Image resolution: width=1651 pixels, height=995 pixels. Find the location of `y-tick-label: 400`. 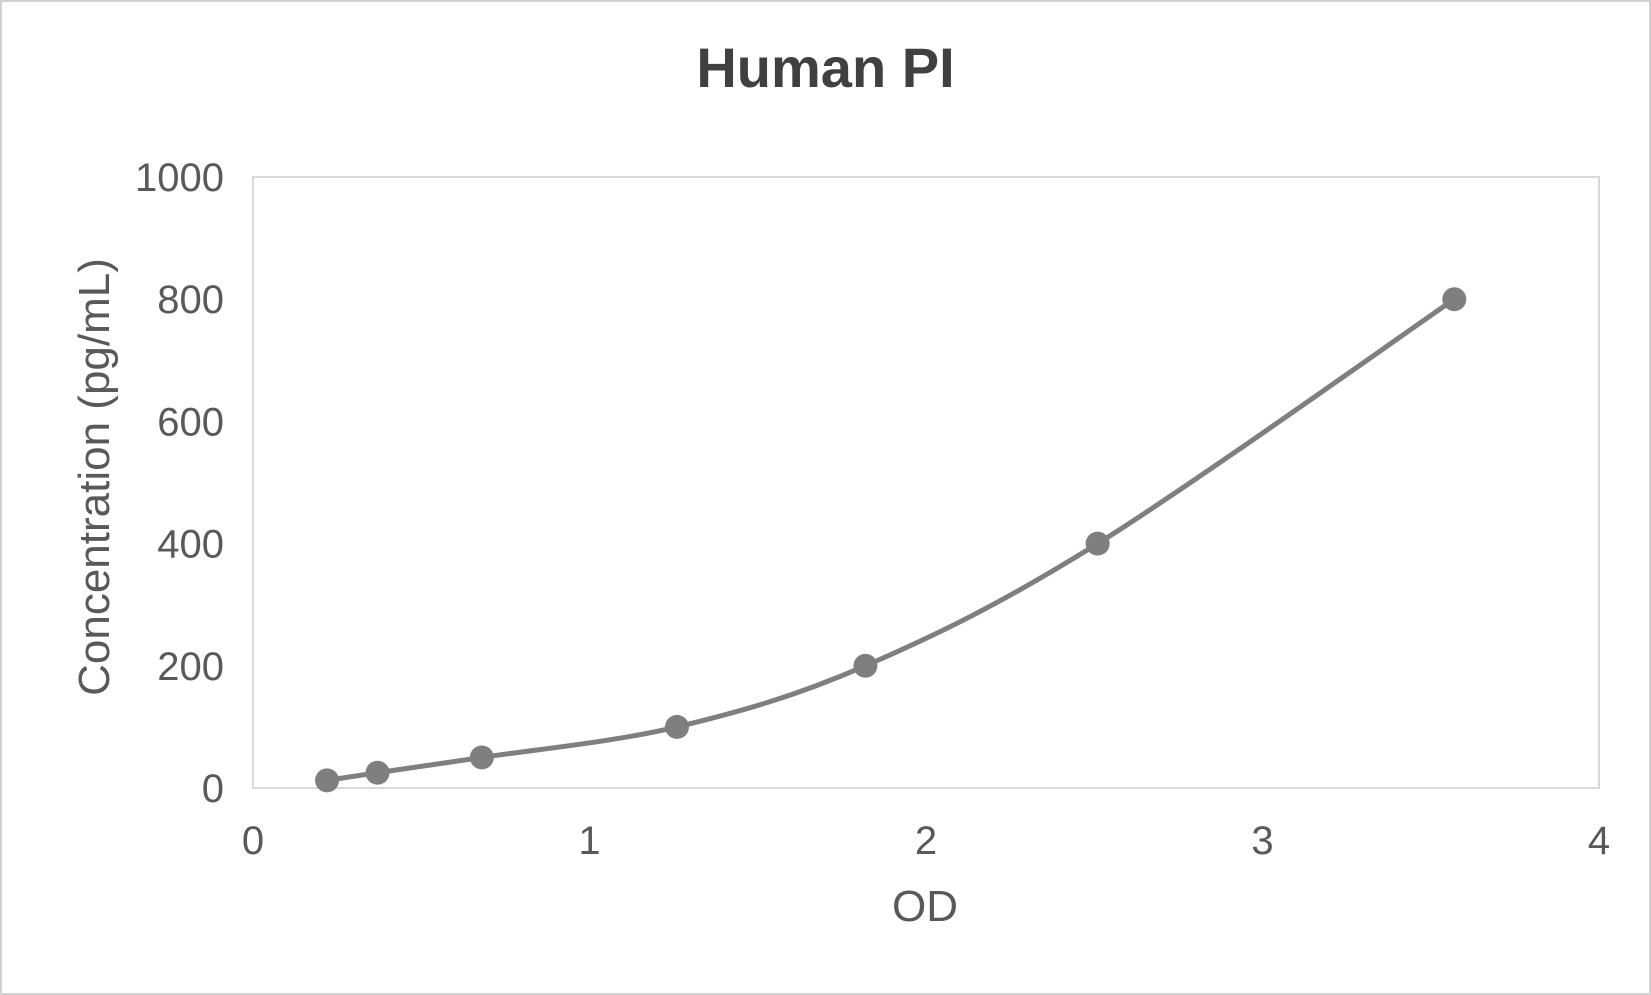

y-tick-label: 400 is located at coordinates (190, 545).